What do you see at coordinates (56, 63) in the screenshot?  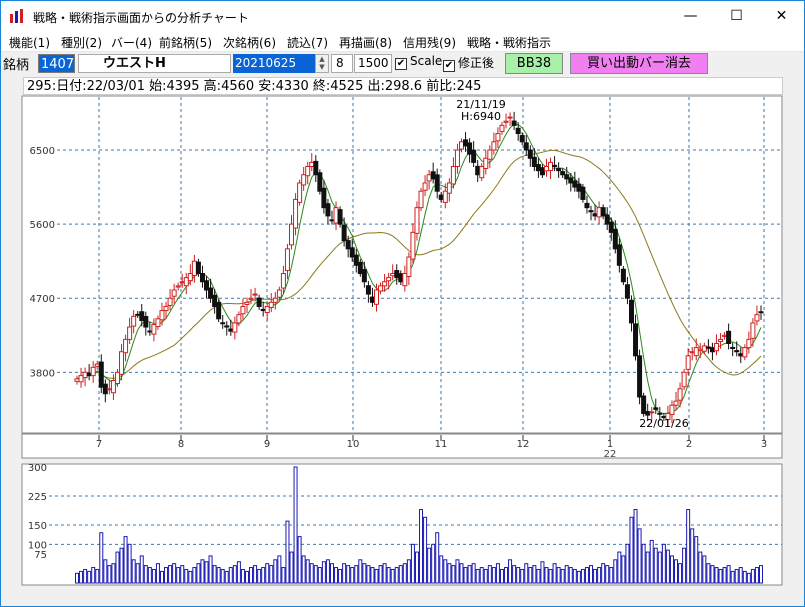 I see `stock-code-input: 1407` at bounding box center [56, 63].